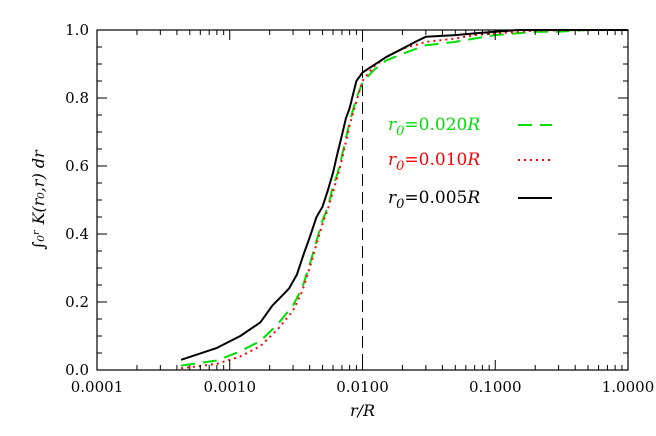 The height and width of the screenshot is (436, 656). I want to click on y-tick-label: 0.2, so click(77, 302).